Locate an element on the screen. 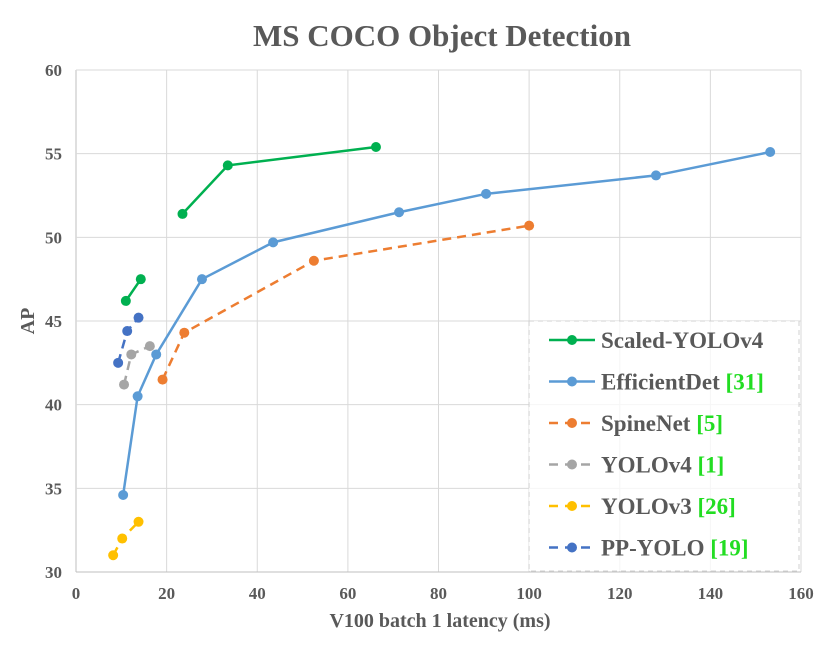 The height and width of the screenshot is (648, 828). y-tick-label: 45 is located at coordinates (53, 321).